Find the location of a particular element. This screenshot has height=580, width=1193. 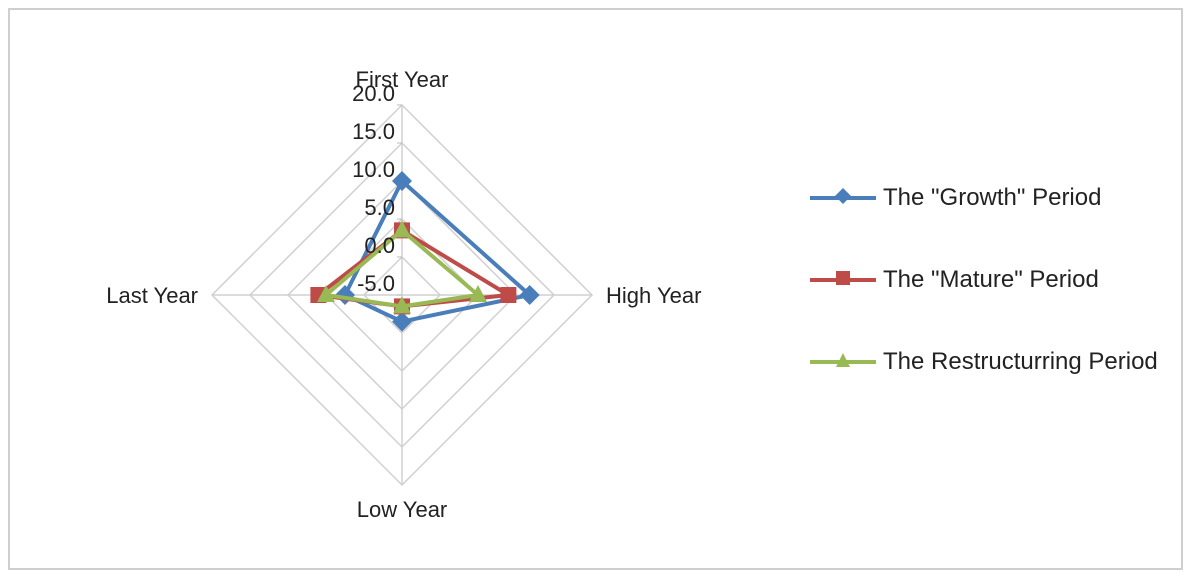

axis-label: Low Year is located at coordinates (402, 509).